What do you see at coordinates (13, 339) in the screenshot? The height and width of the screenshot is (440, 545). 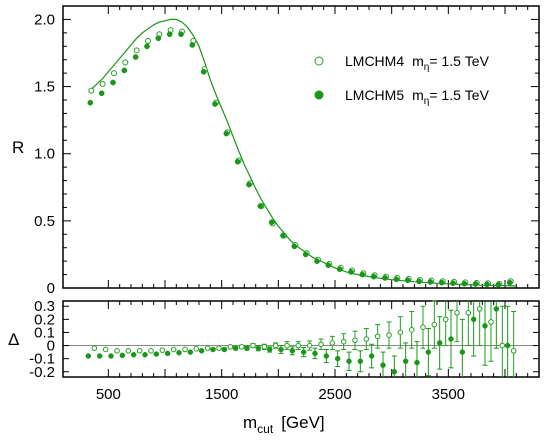 I see `bottom-ylabel: Δ` at bounding box center [13, 339].